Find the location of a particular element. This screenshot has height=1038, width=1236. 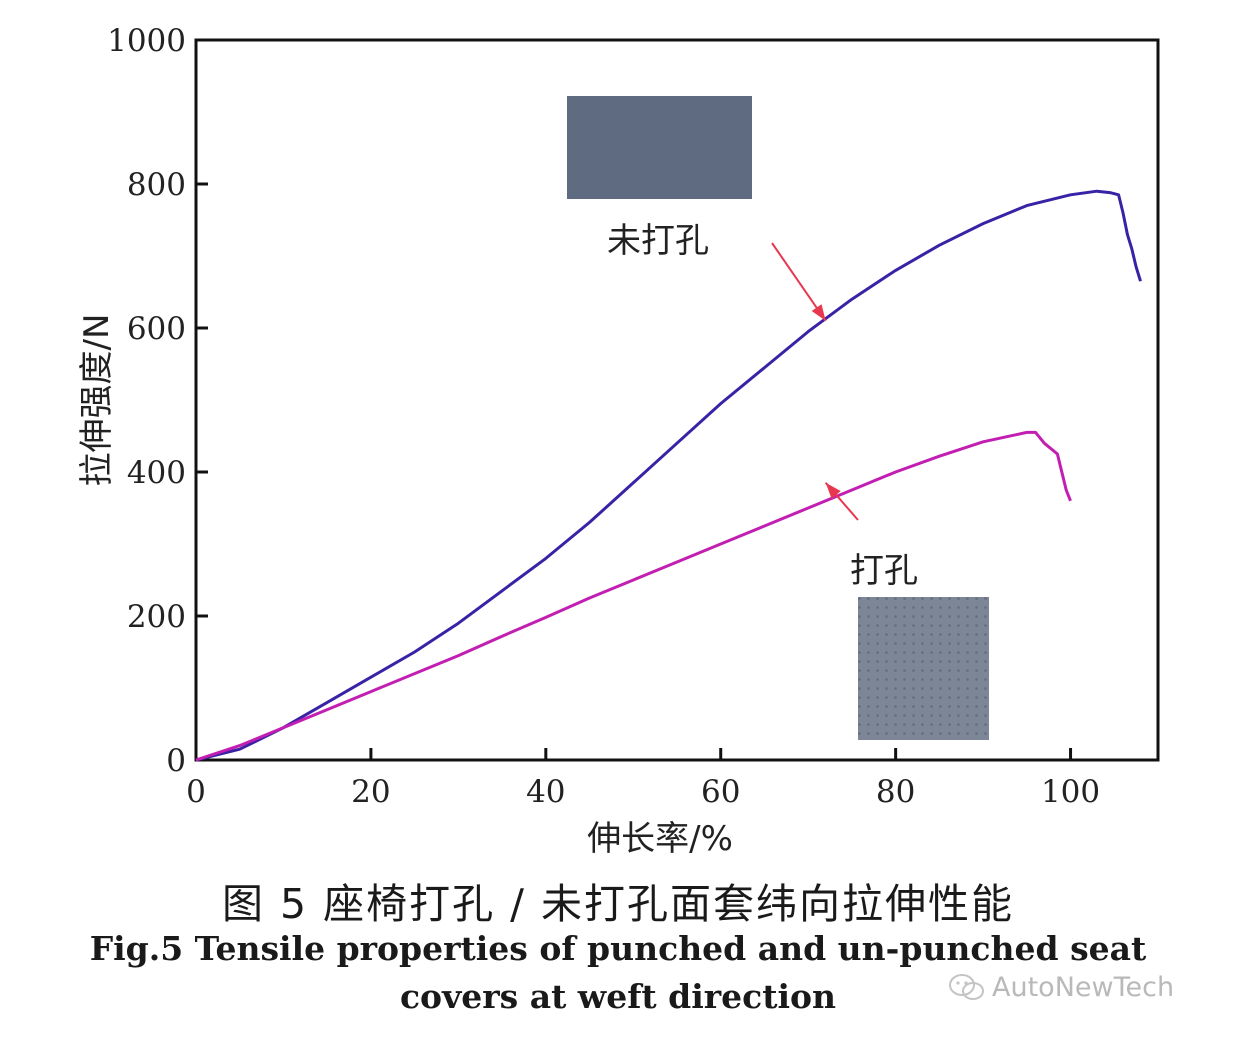

watermark-text: AutoNewTech is located at coordinates (1083, 987).